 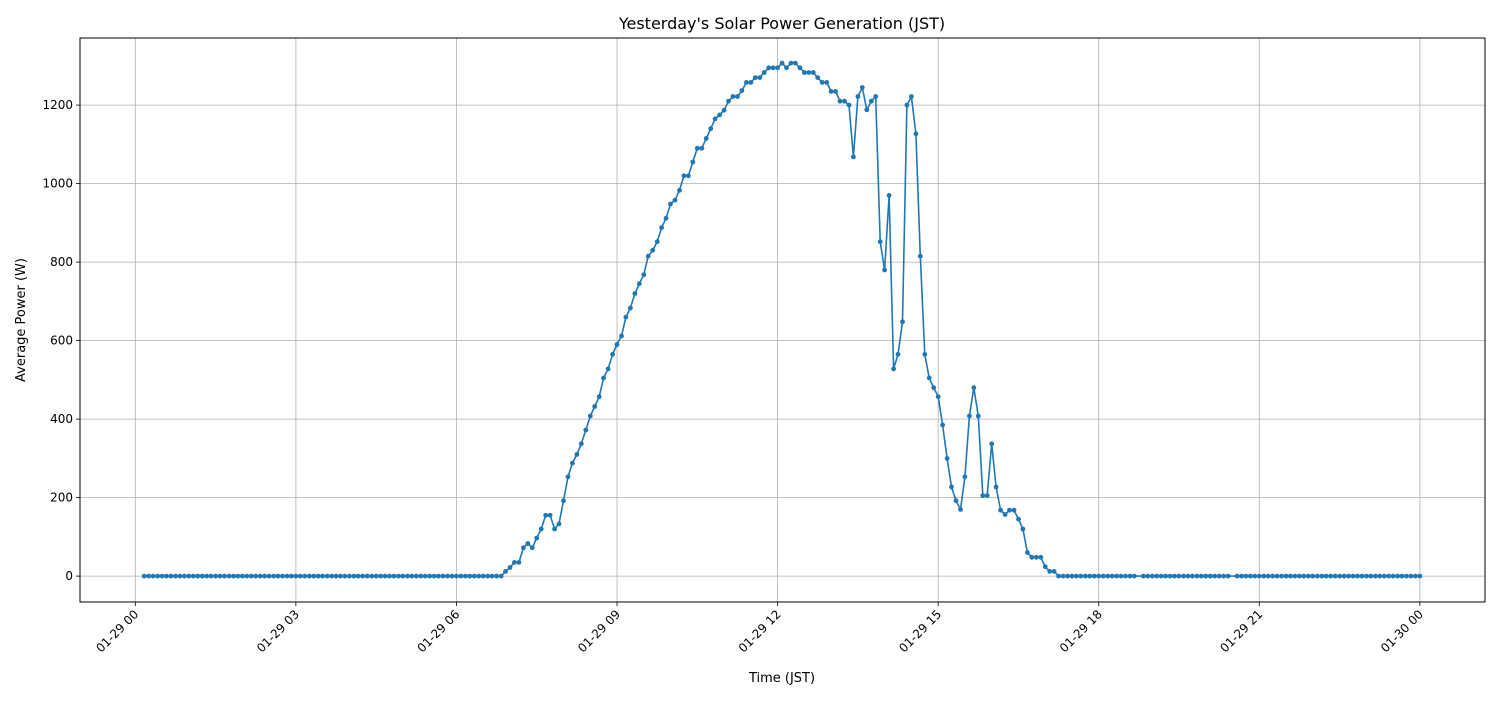 What do you see at coordinates (61, 340) in the screenshot?
I see `y-axis-ticks: 0 200 400 600 800 1000 1200` at bounding box center [61, 340].